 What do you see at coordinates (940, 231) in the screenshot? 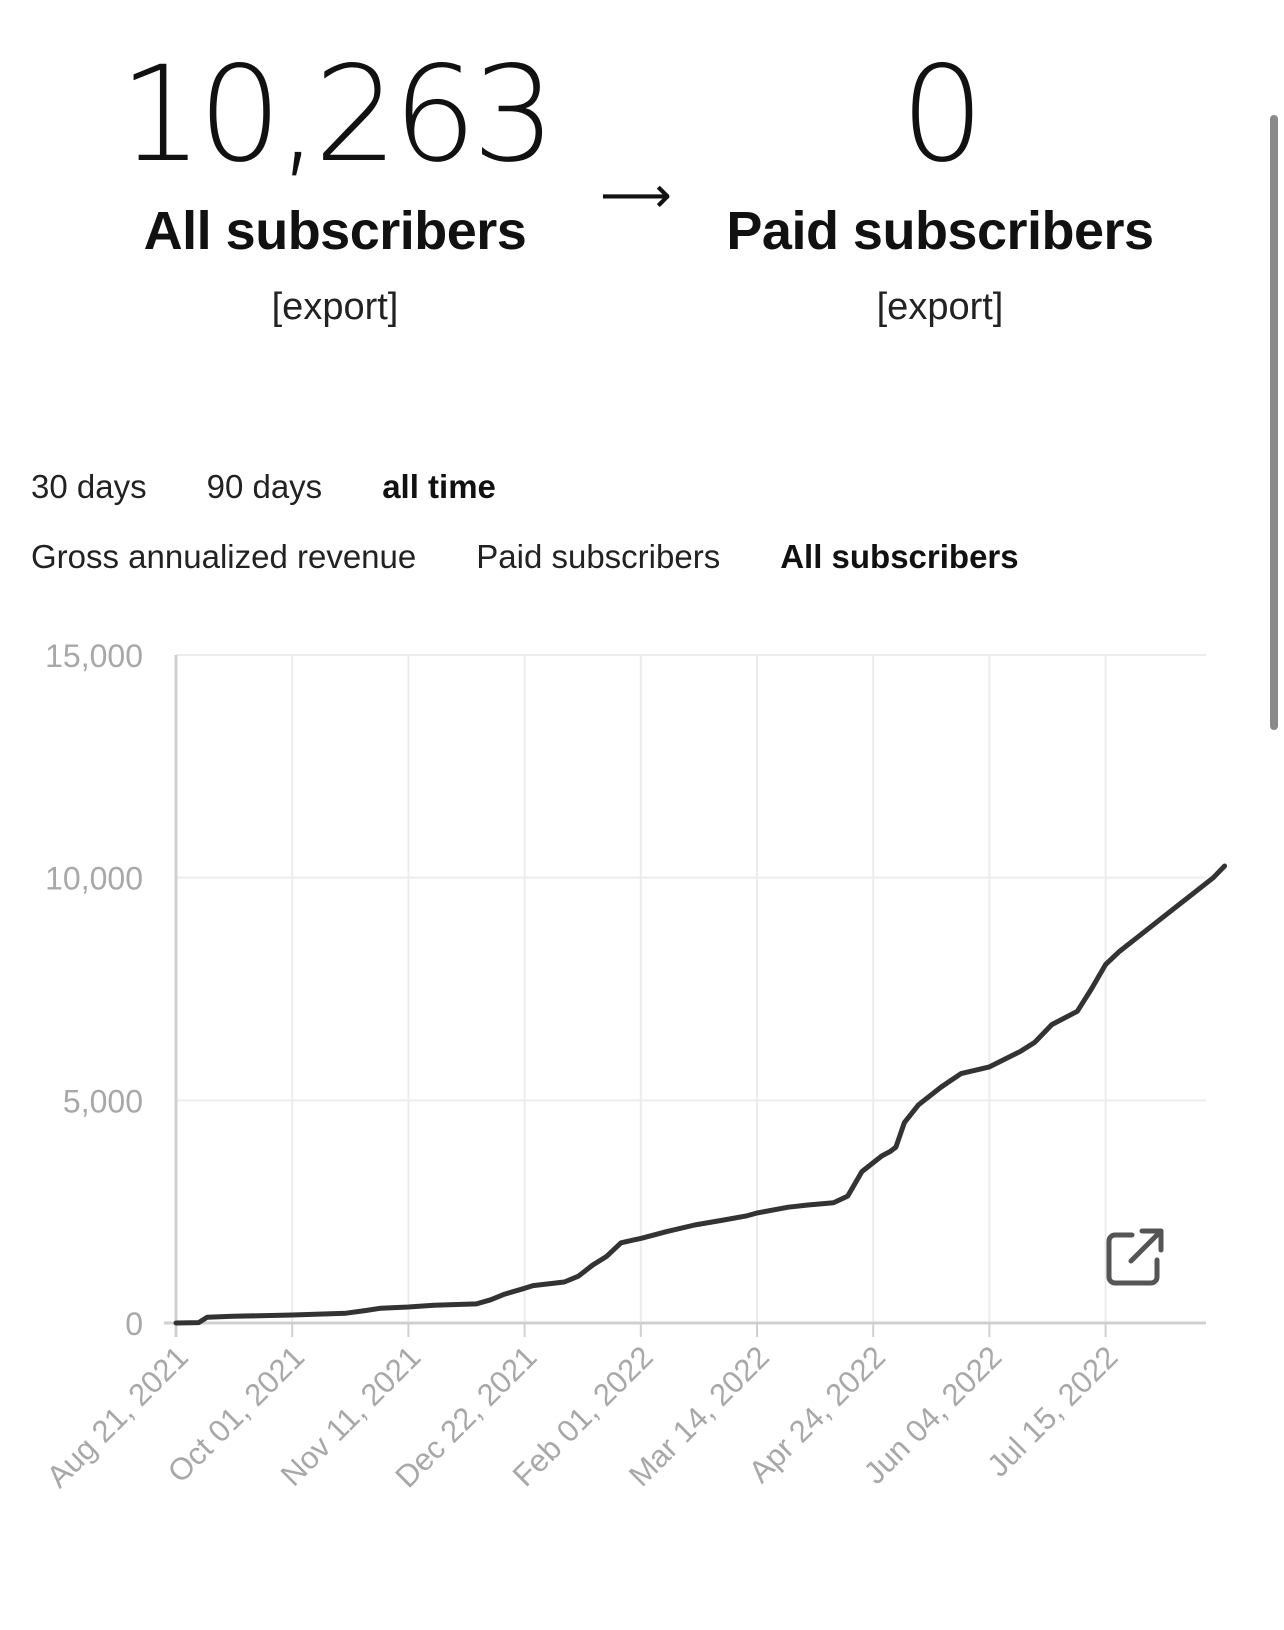
I see `paid-subscribers-label: Paid subscribers` at bounding box center [940, 231].